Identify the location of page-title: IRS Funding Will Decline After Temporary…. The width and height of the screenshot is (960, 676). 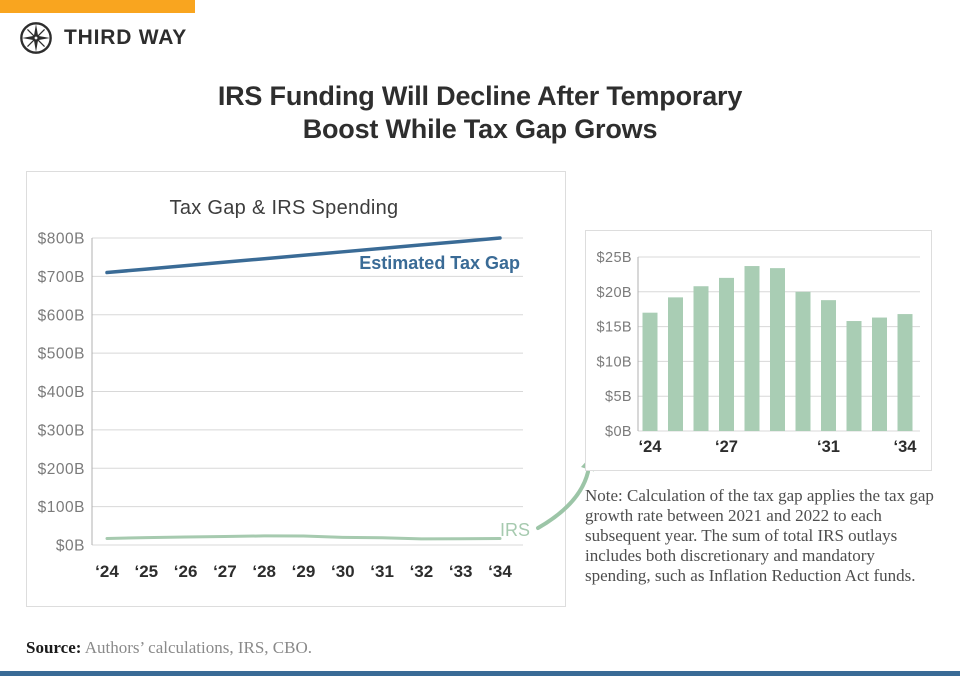
(480, 113).